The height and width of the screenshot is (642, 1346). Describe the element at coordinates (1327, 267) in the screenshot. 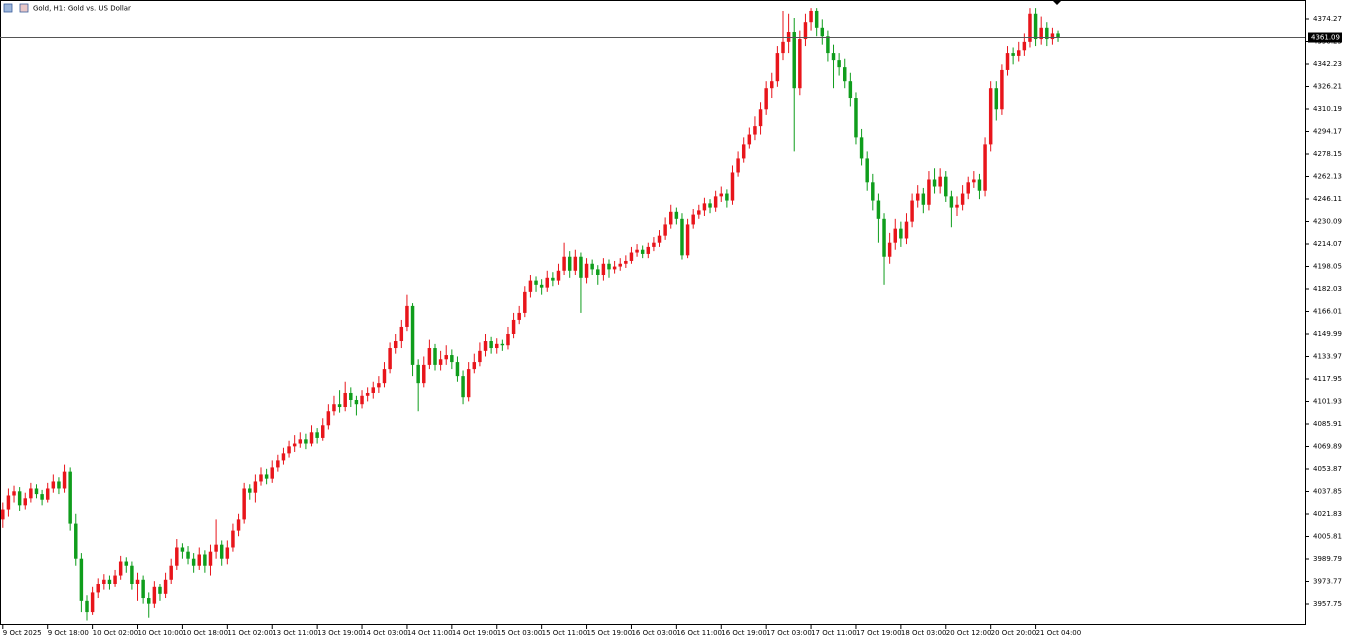

I see `y-tick-label: 4198.05` at that location.